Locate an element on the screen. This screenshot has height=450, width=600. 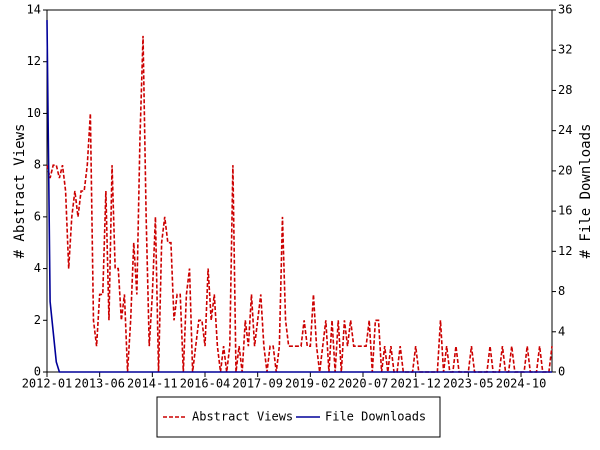
x-tick-label: 2012-01 is located at coordinates (47, 384).